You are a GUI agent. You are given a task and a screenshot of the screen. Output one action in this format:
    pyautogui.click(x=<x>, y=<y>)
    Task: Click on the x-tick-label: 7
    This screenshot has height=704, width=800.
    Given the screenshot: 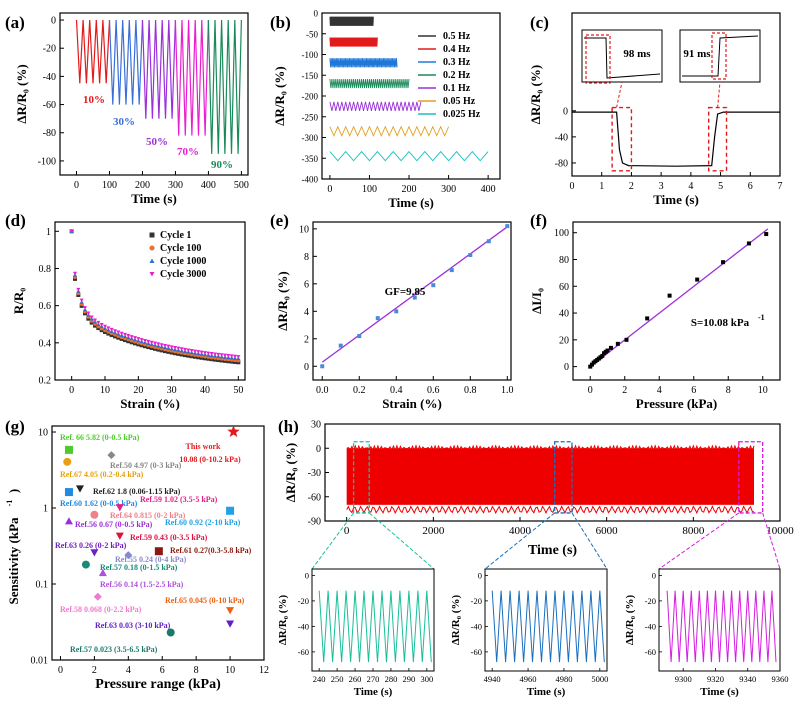 What is the action you would take?
    pyautogui.click(x=780, y=186)
    